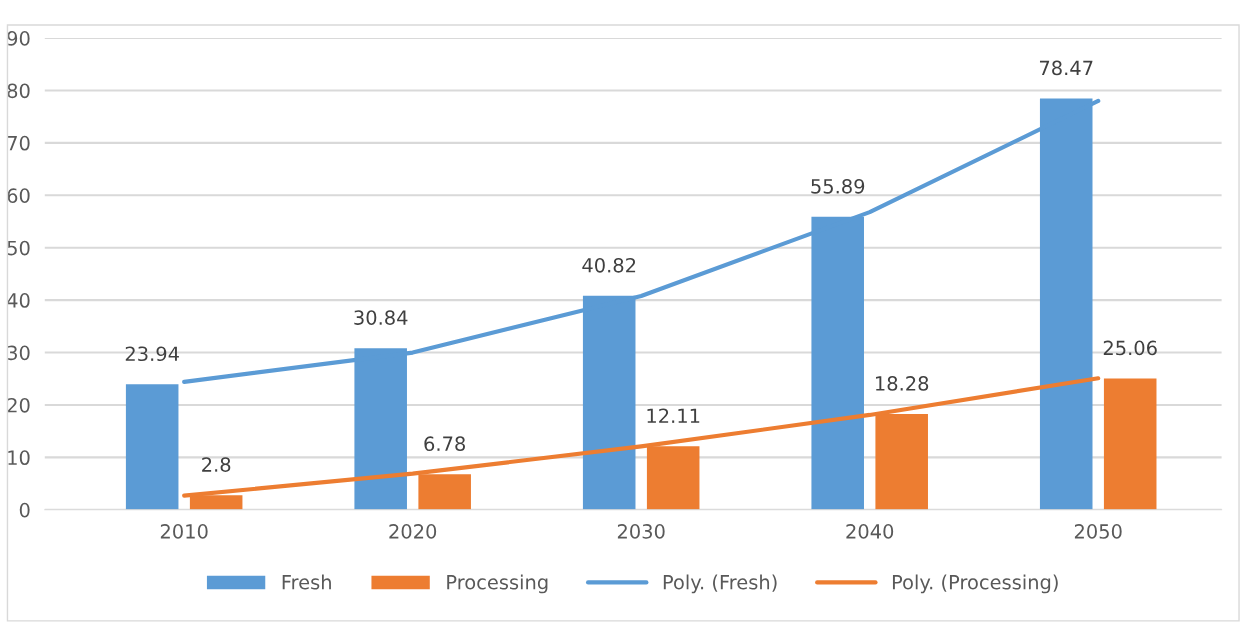 The image size is (1244, 624). I want to click on data-label: 40.82, so click(609, 265).